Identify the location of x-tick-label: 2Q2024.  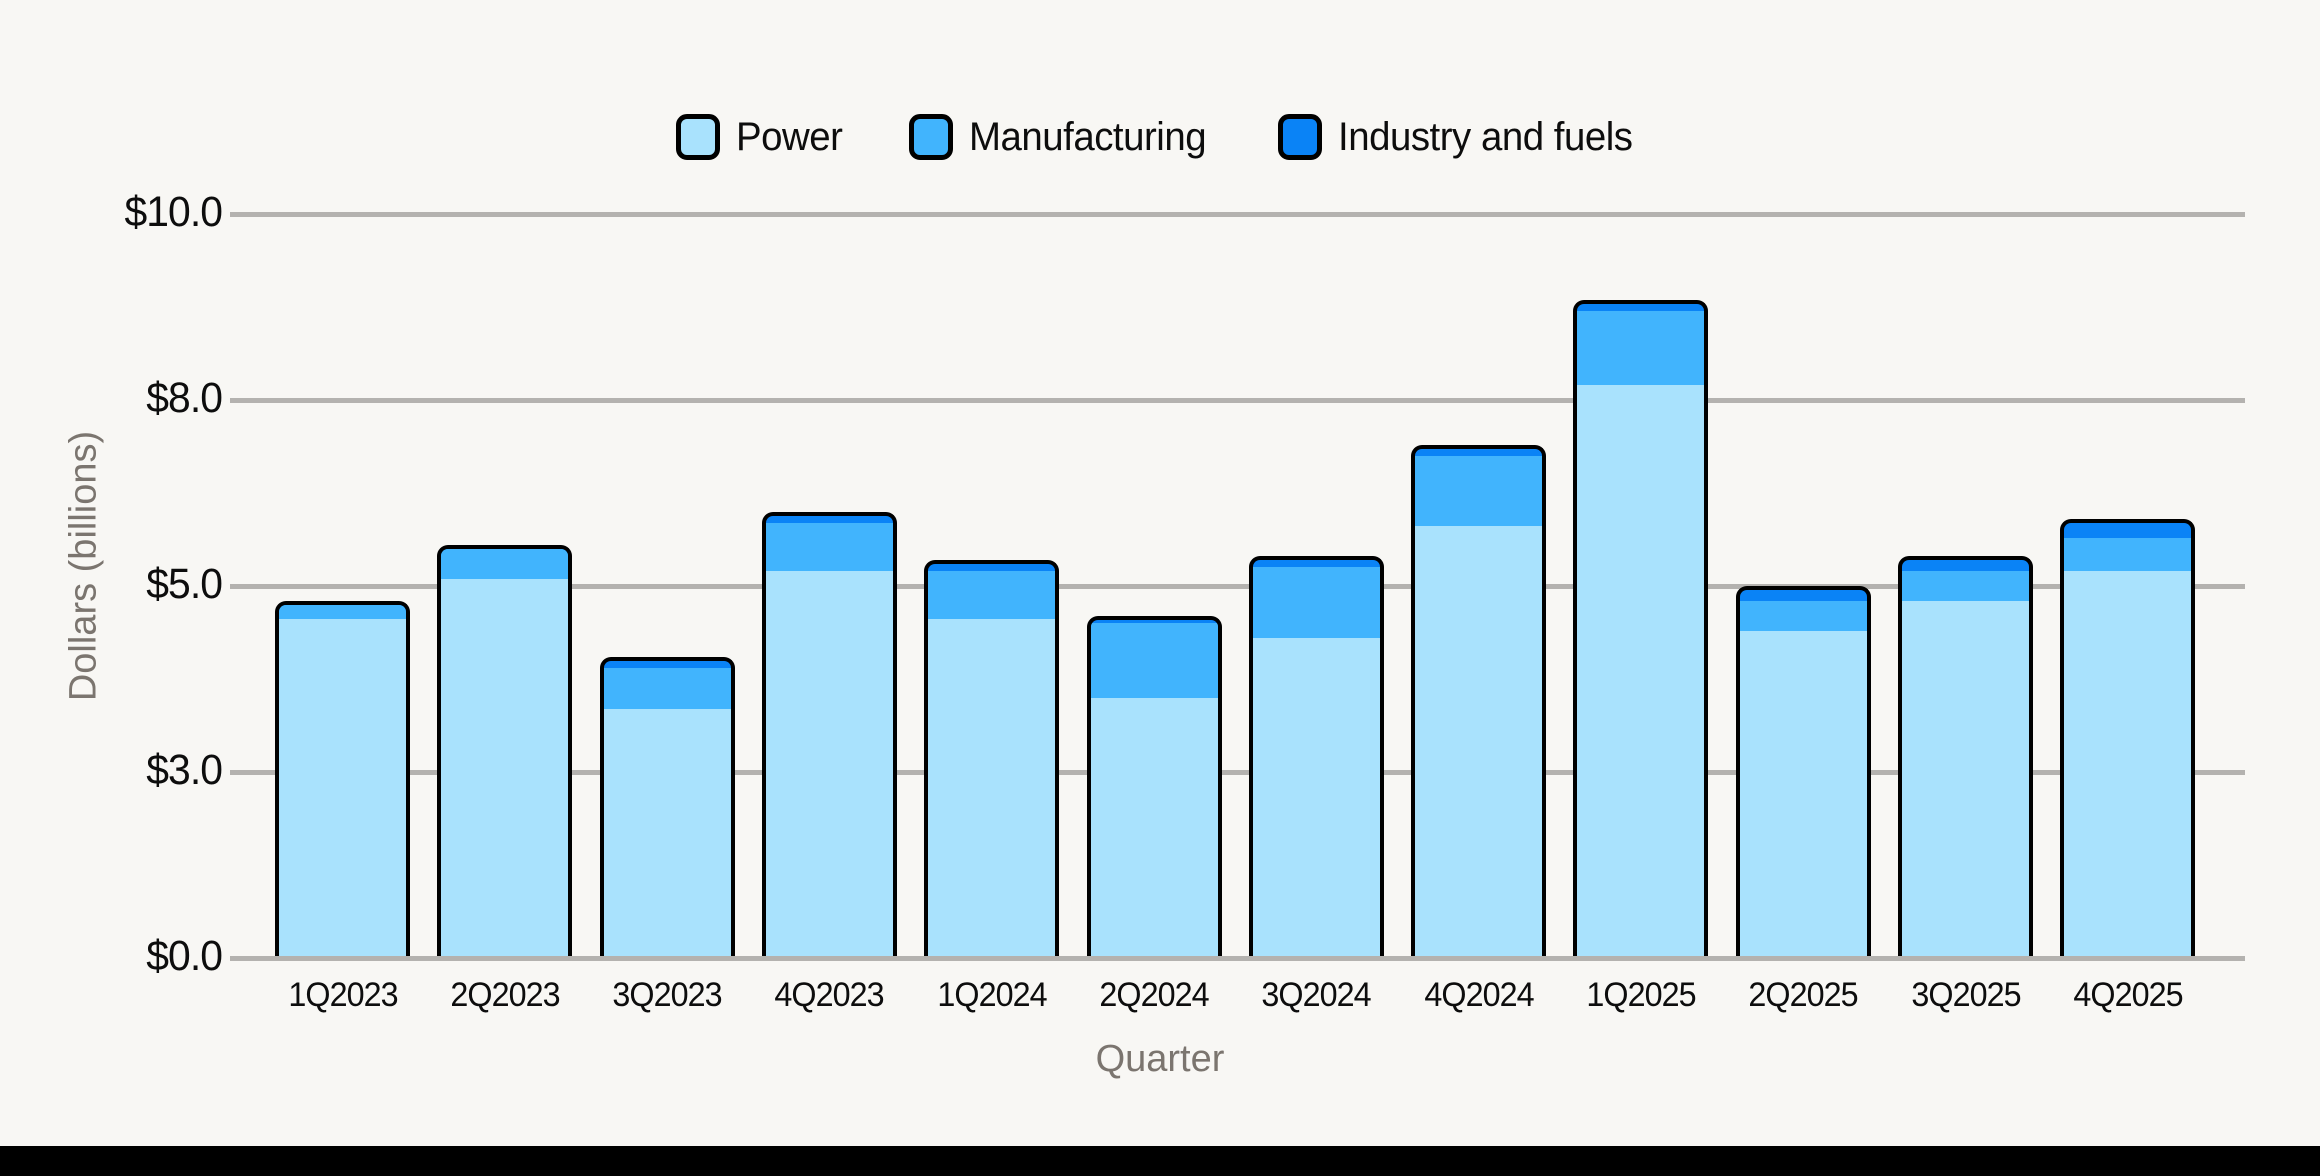
(1154, 995).